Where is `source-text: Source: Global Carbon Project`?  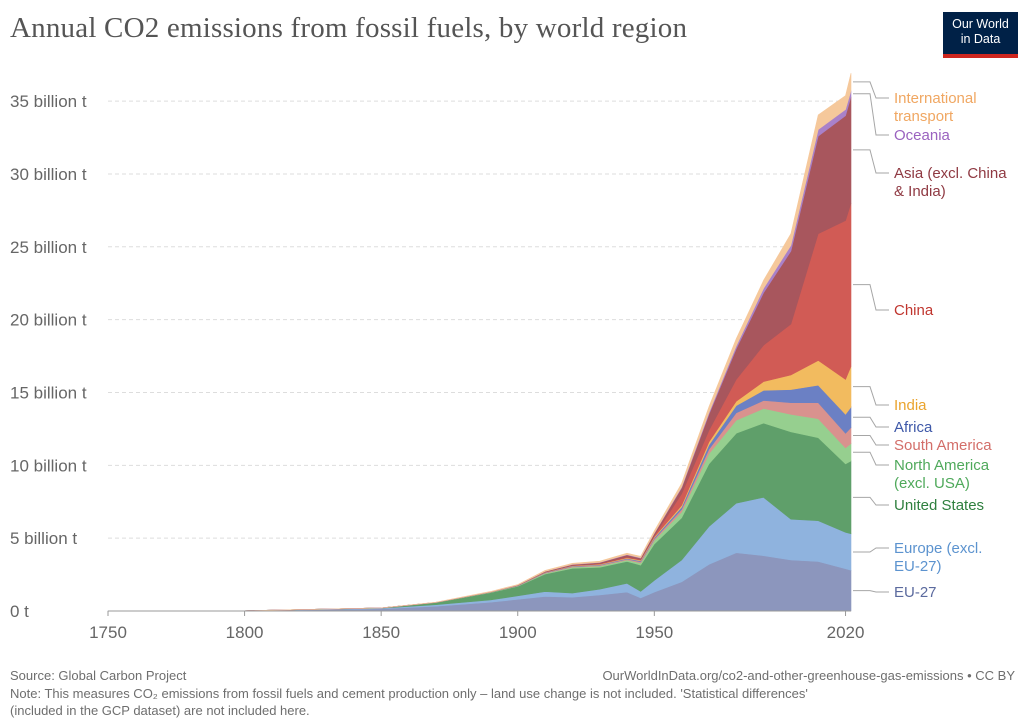 source-text: Source: Global Carbon Project is located at coordinates (98, 675).